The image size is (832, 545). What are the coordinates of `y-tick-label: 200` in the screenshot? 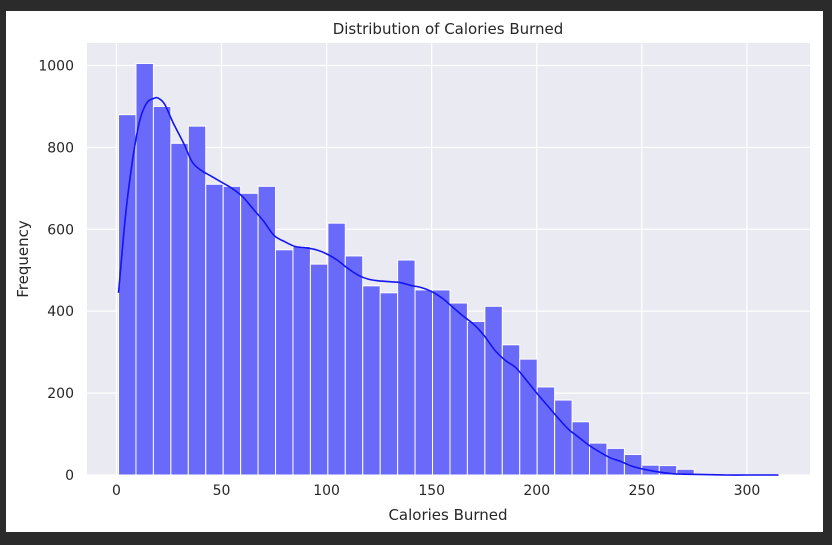 It's located at (60, 394).